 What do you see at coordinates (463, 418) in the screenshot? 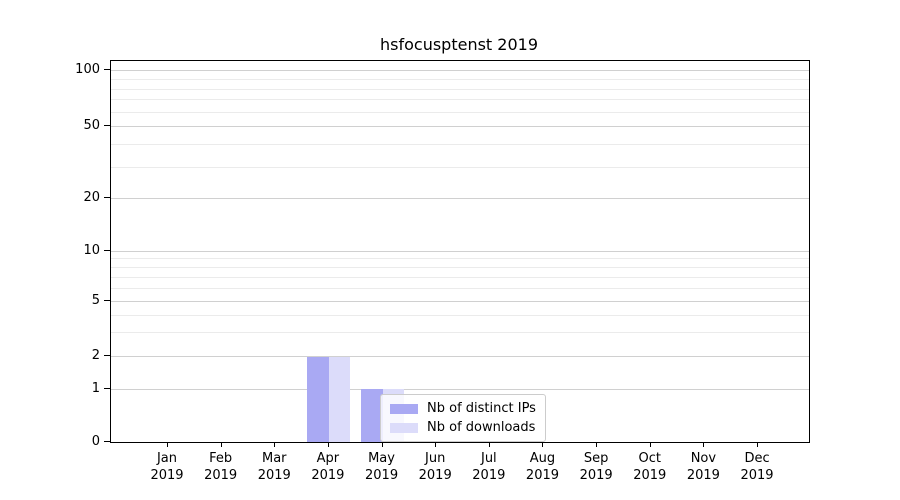
I see `legend: Nb of distinct IPs Nb of downloads` at bounding box center [463, 418].